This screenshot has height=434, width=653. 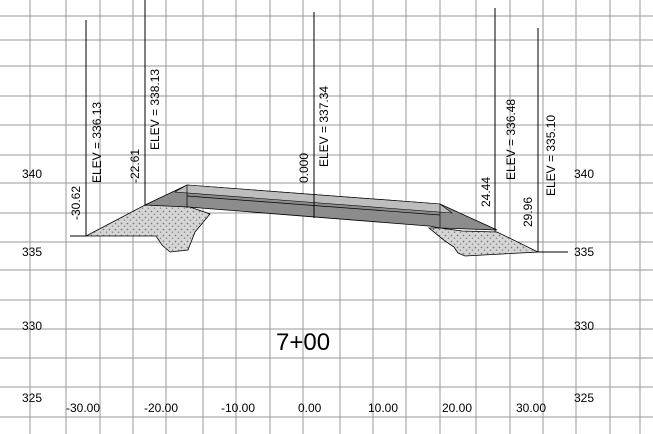 I want to click on elevation-tick-left: 335, so click(x=32, y=252).